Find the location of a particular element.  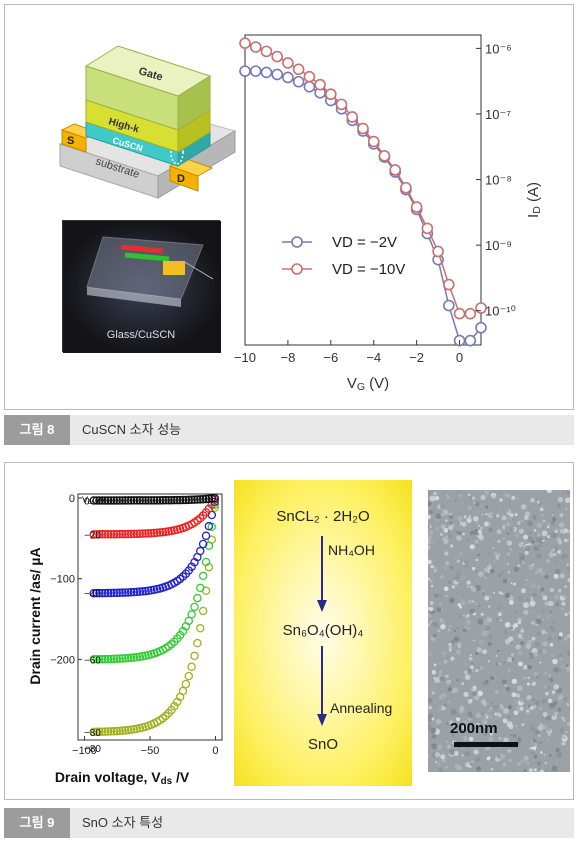

device-structure-illustration: substrate S D CuSCN High-k Gate is located at coordinates (147, 122).